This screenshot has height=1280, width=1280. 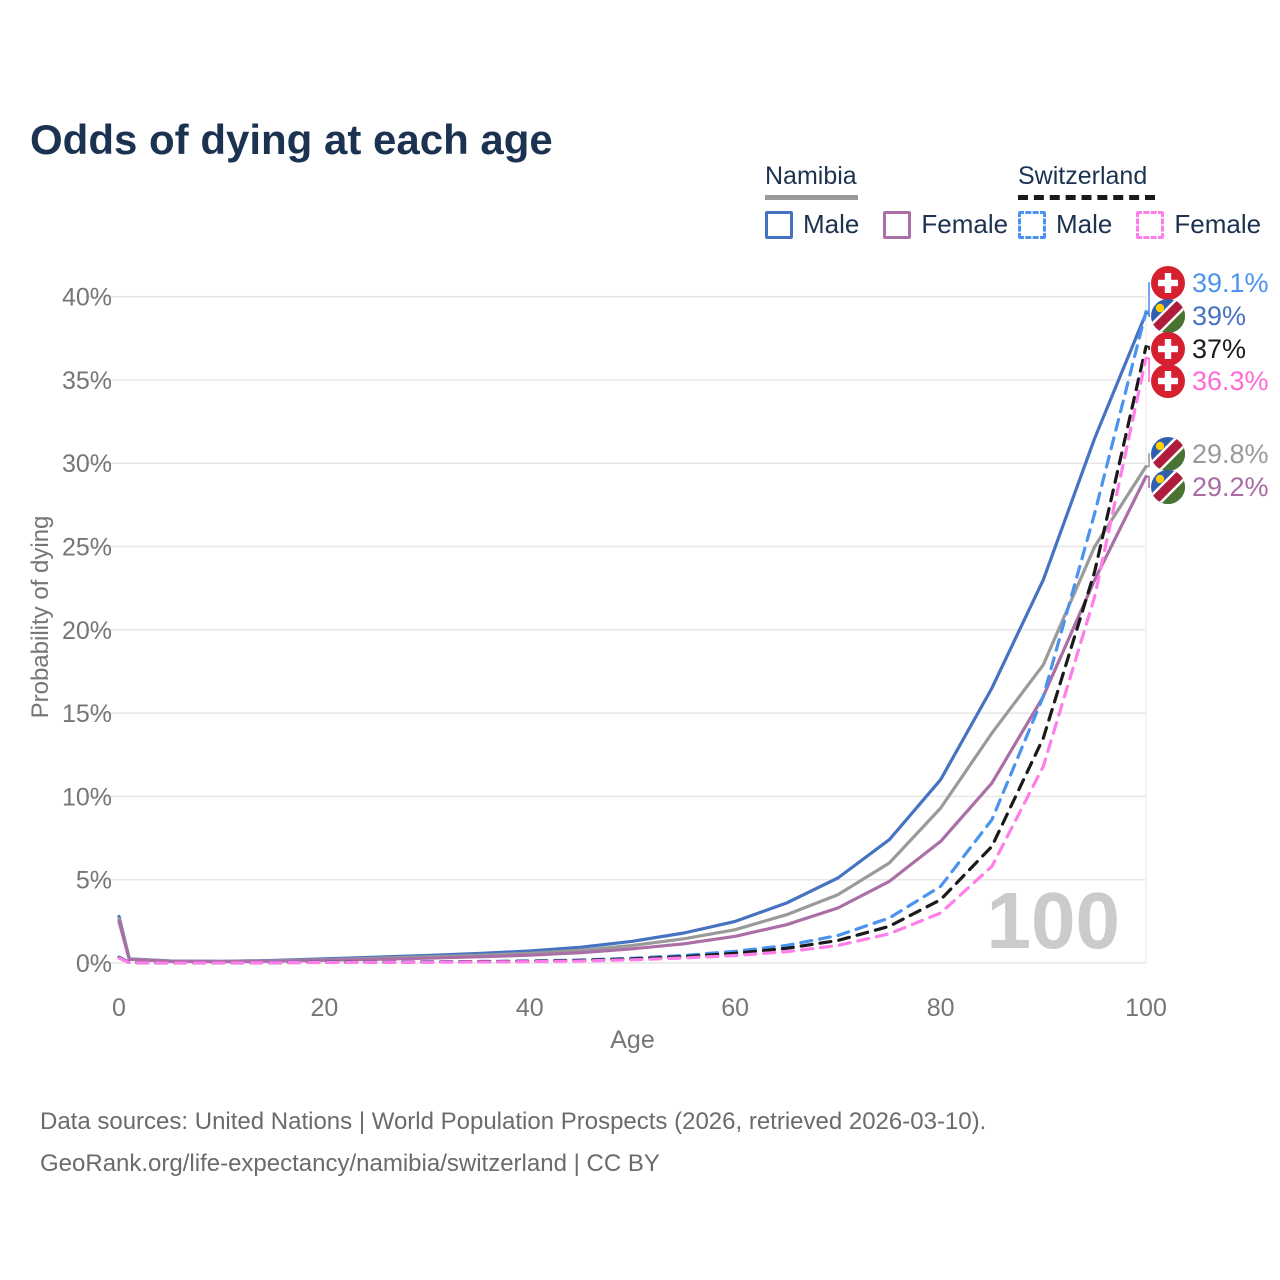 I want to click on namibia-male-swatch, so click(x=779, y=224).